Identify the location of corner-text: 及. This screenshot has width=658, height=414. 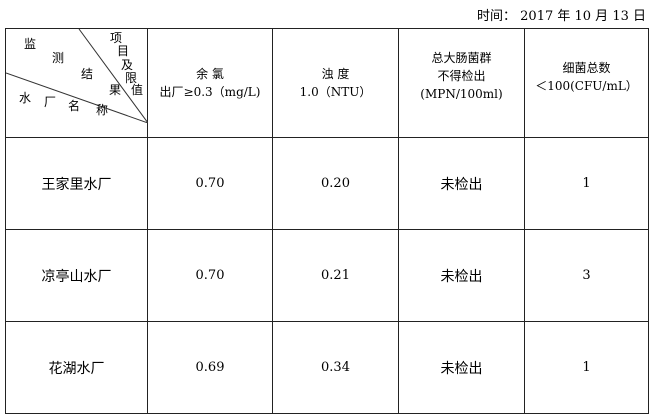
(127, 65).